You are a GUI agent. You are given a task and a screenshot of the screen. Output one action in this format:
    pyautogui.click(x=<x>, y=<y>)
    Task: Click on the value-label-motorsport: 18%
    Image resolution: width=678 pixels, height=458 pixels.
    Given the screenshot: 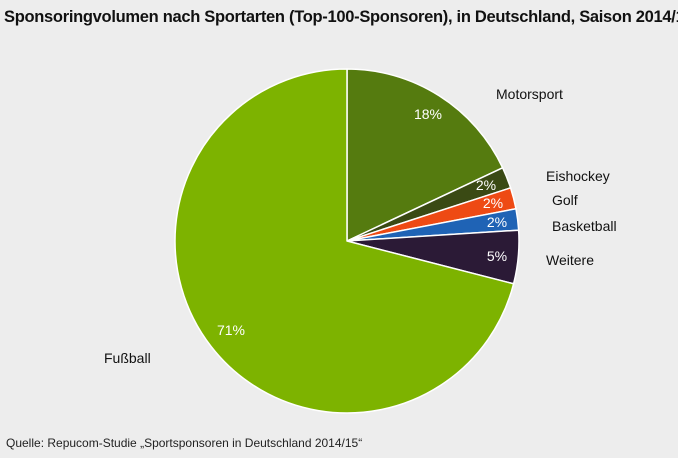 What is the action you would take?
    pyautogui.click(x=428, y=114)
    